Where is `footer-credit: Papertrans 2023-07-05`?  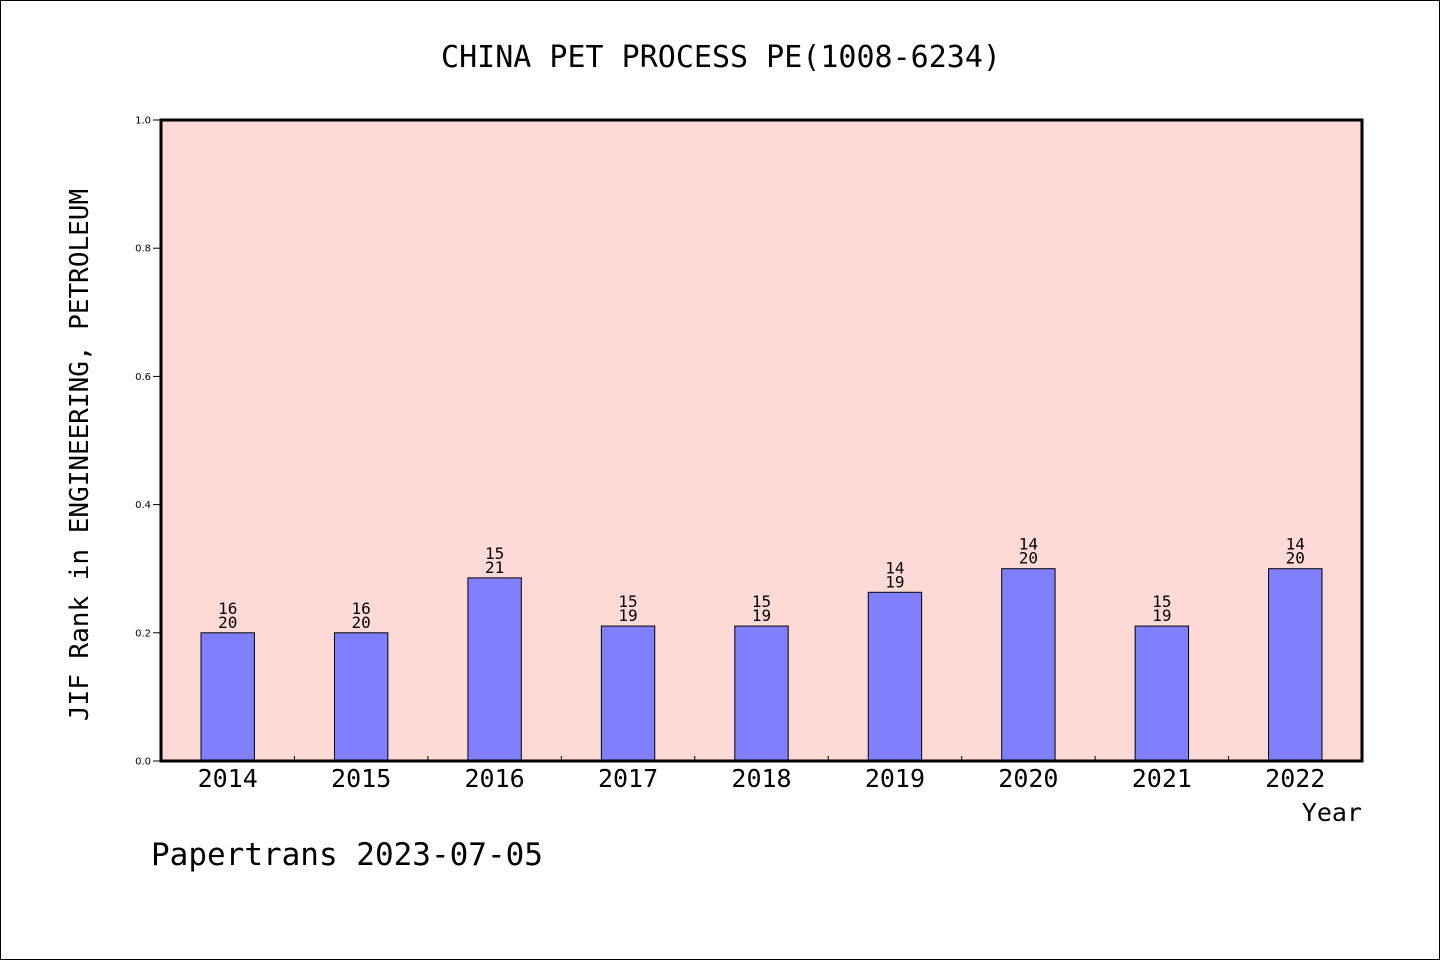
footer-credit: Papertrans 2023-07-05 is located at coordinates (347, 855).